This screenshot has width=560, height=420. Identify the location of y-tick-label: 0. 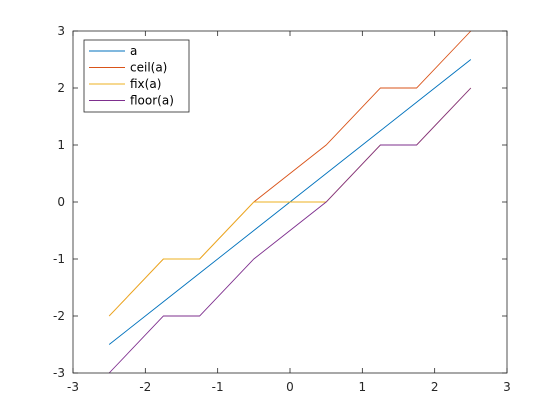
(61, 202).